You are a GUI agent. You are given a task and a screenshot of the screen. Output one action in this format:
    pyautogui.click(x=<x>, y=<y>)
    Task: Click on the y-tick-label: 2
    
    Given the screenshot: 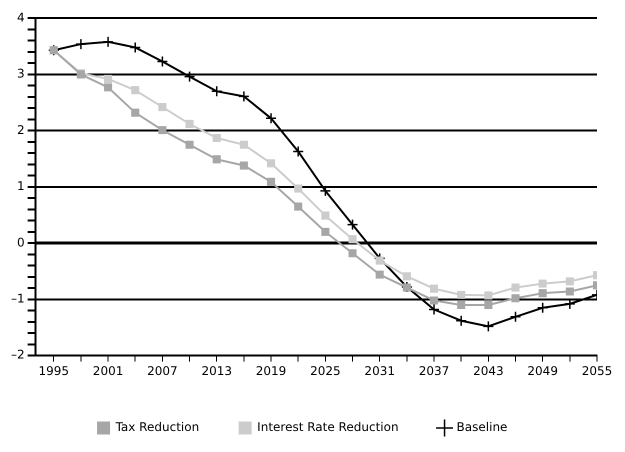 What is the action you would take?
    pyautogui.click(x=20, y=129)
    